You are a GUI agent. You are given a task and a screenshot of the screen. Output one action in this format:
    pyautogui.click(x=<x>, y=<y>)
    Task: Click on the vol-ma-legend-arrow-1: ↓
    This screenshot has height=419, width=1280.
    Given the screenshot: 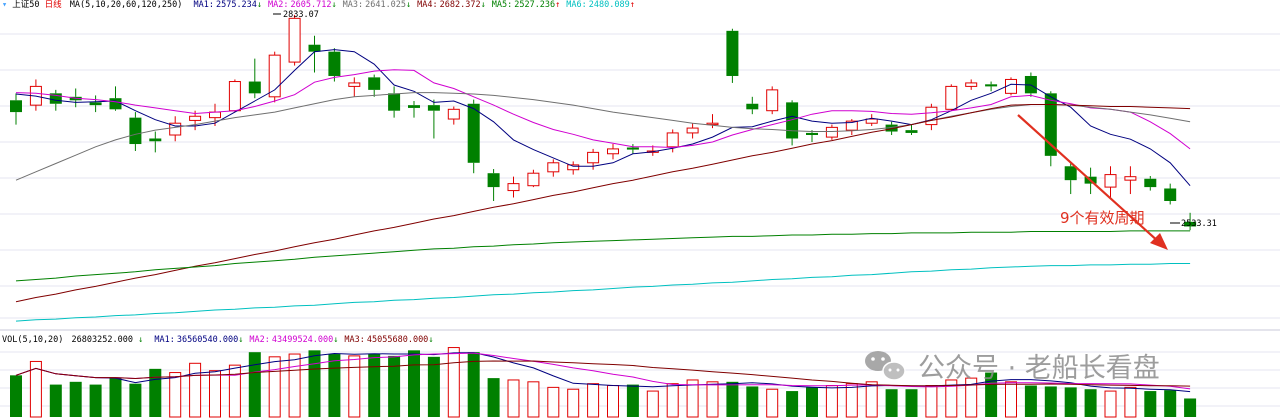 What is the action you would take?
    pyautogui.click(x=240, y=340)
    